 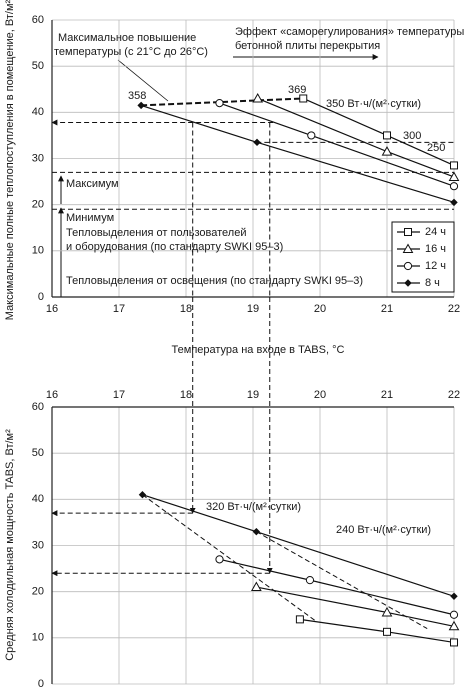 I want to click on annotation: 320 Вт·ч/(м²·сутки), so click(x=253, y=507).